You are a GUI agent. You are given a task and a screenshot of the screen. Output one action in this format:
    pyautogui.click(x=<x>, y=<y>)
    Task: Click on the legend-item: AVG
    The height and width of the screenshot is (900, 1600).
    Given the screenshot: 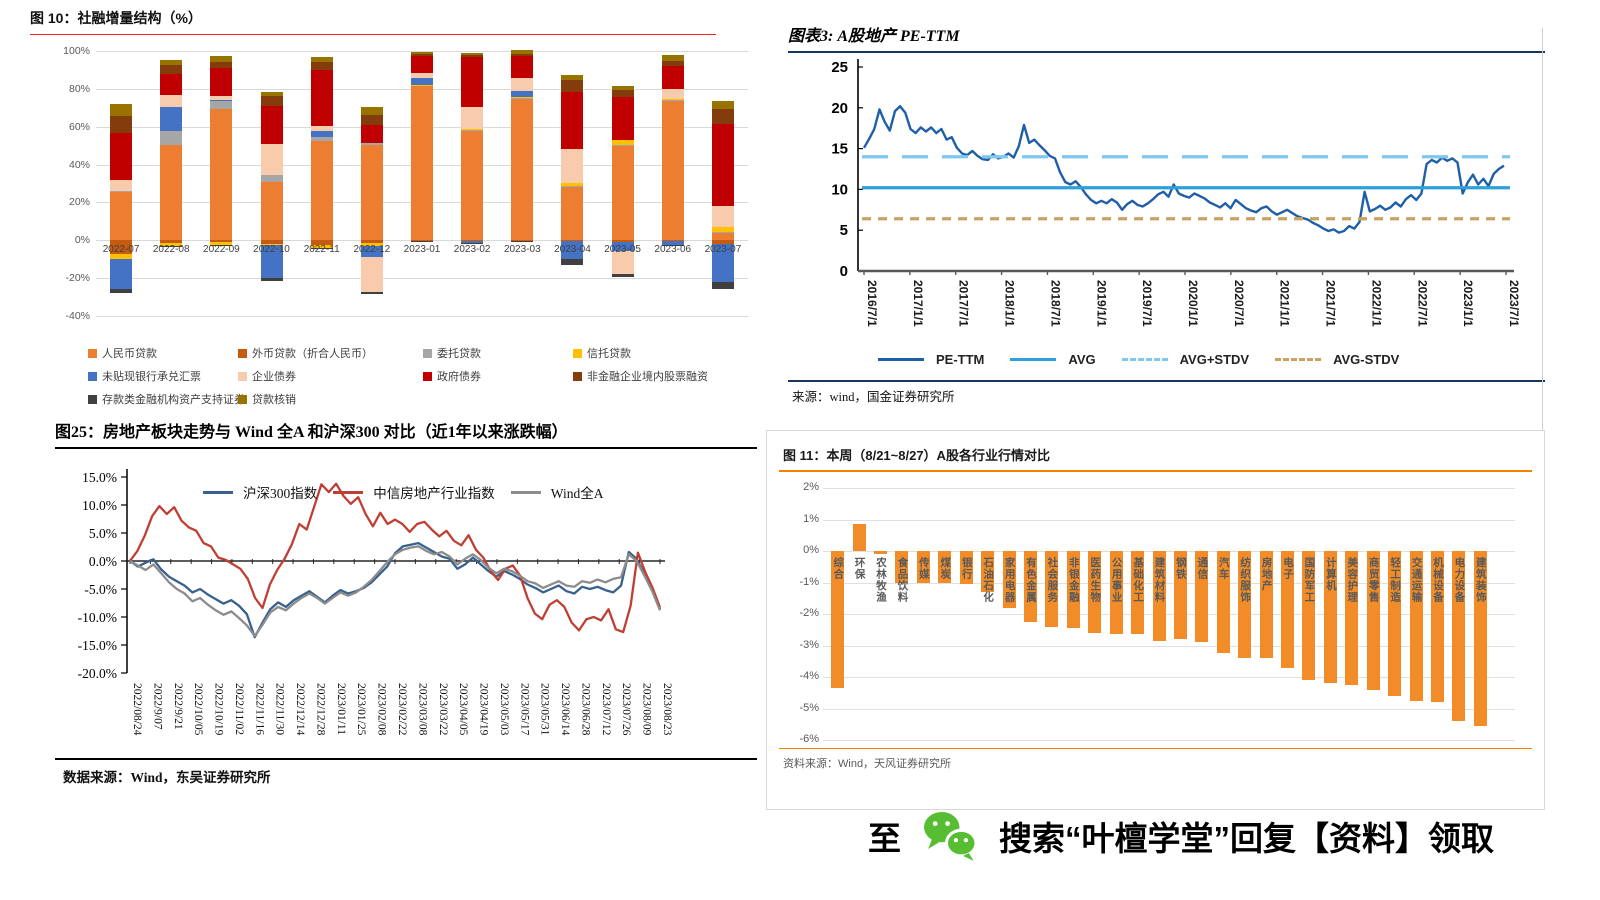 What is the action you would take?
    pyautogui.click(x=1053, y=359)
    